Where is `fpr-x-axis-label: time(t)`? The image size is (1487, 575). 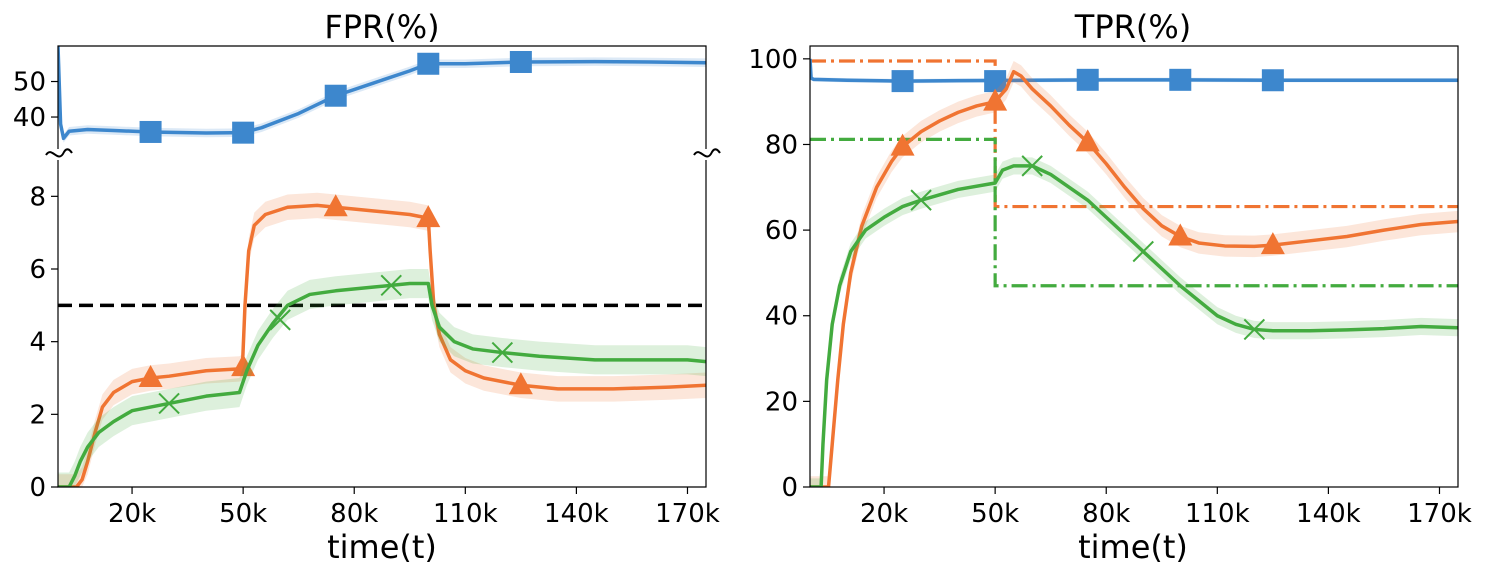
fpr-x-axis-label: time(t) is located at coordinates (382, 547).